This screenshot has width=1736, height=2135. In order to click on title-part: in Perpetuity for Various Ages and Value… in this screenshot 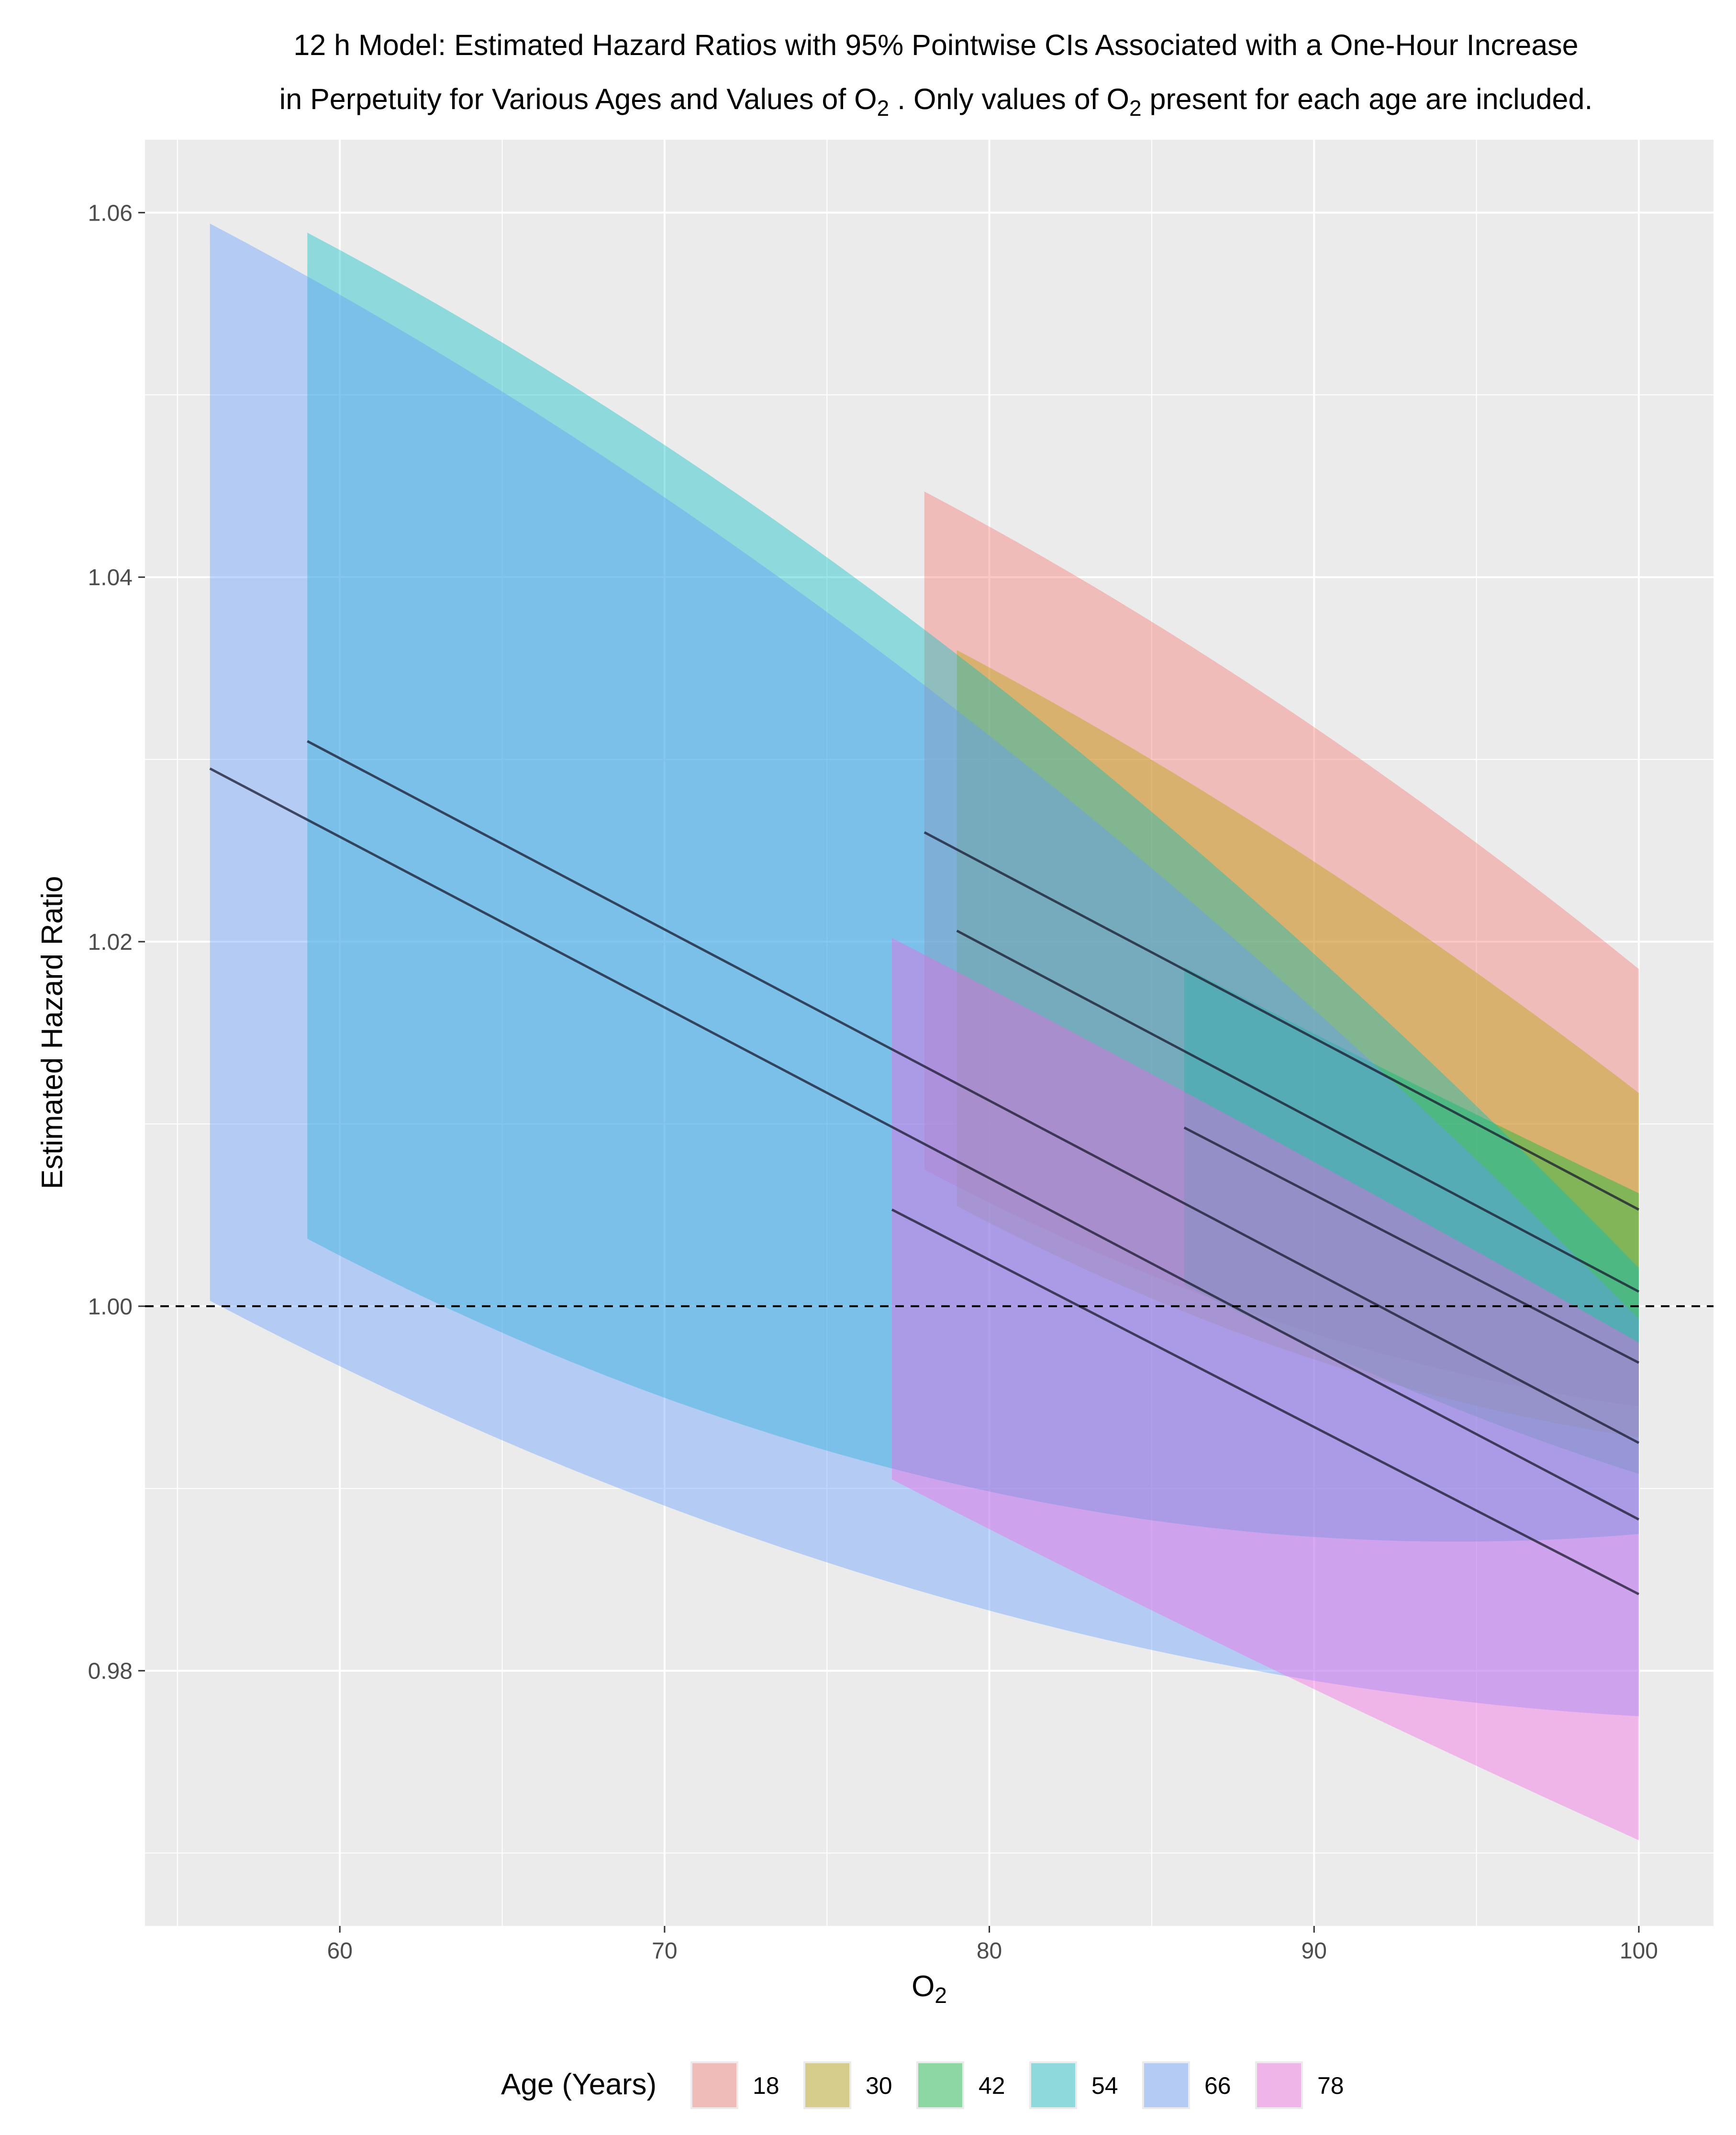, I will do `click(567, 99)`.